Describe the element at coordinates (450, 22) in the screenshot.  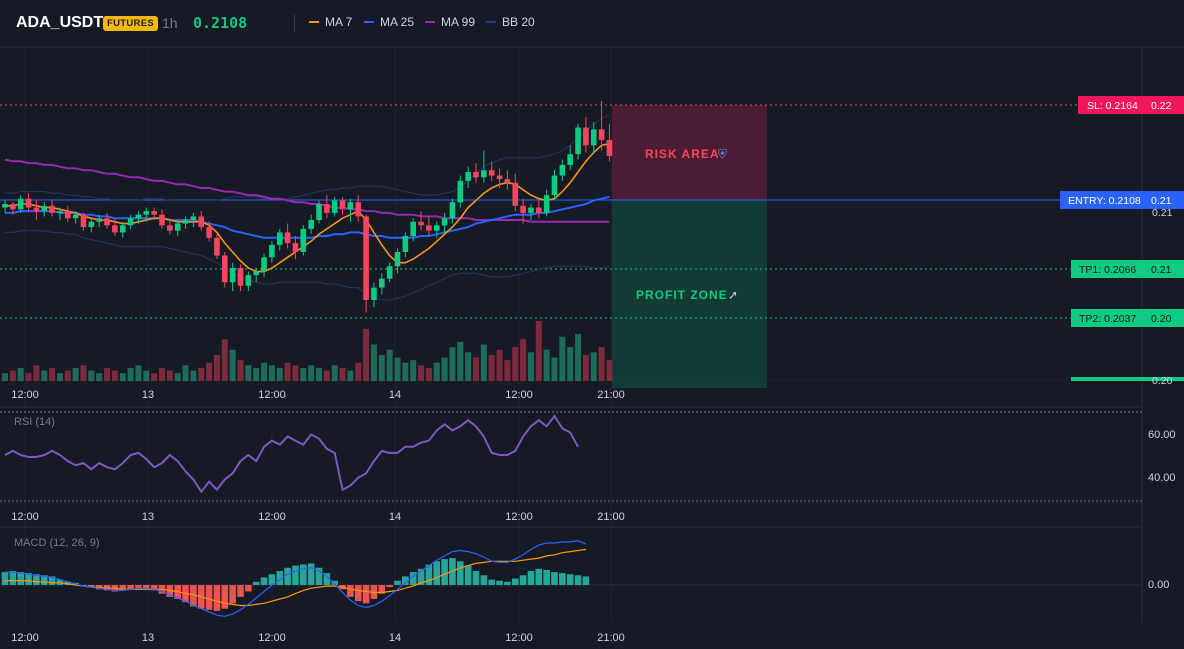
I see `legend-ma99: MA 99` at that location.